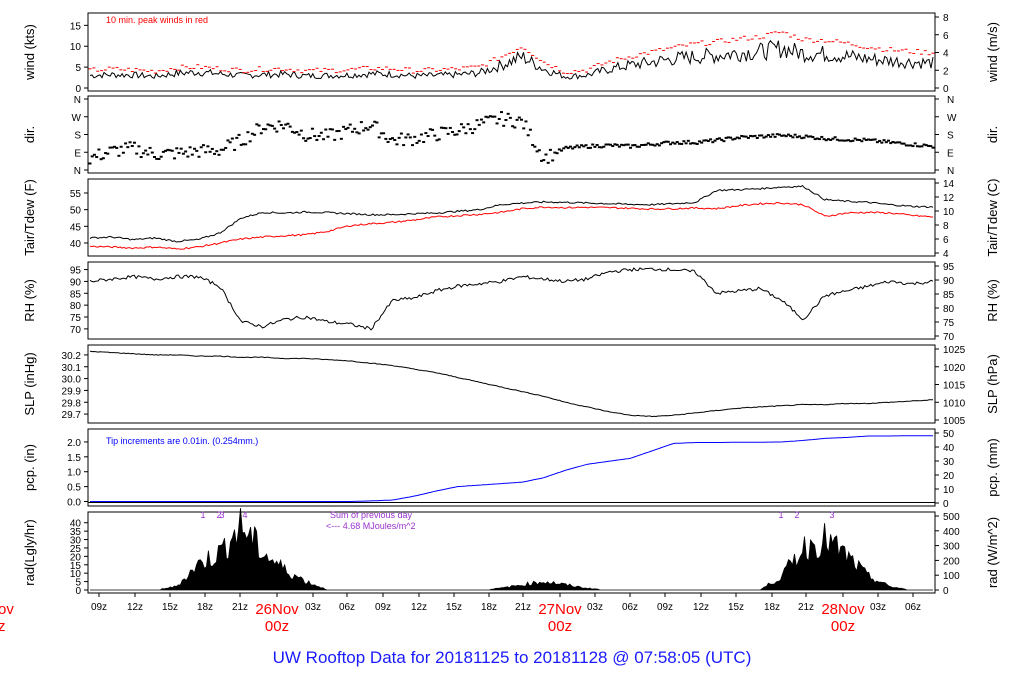  I want to click on y2-axis-label: SLP (hPa), so click(992, 384).